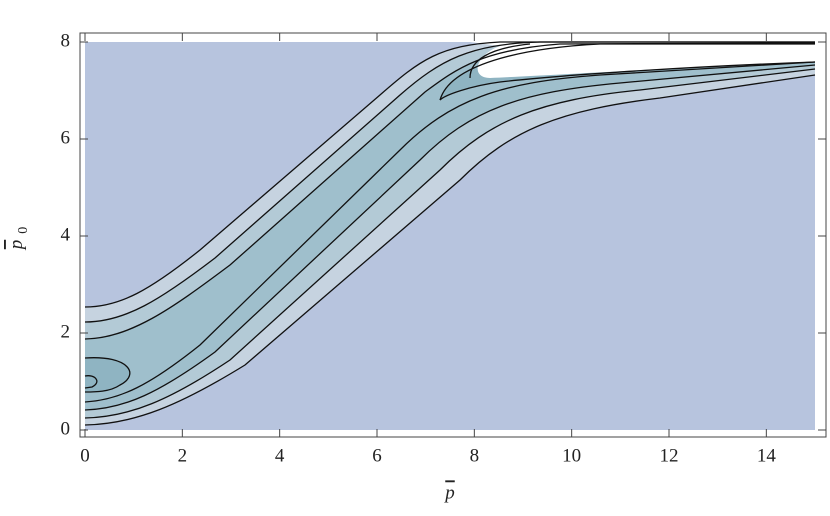 Image resolution: width=830 pixels, height=516 pixels. I want to click on y-axis-label-symbol: p, so click(16, 246).